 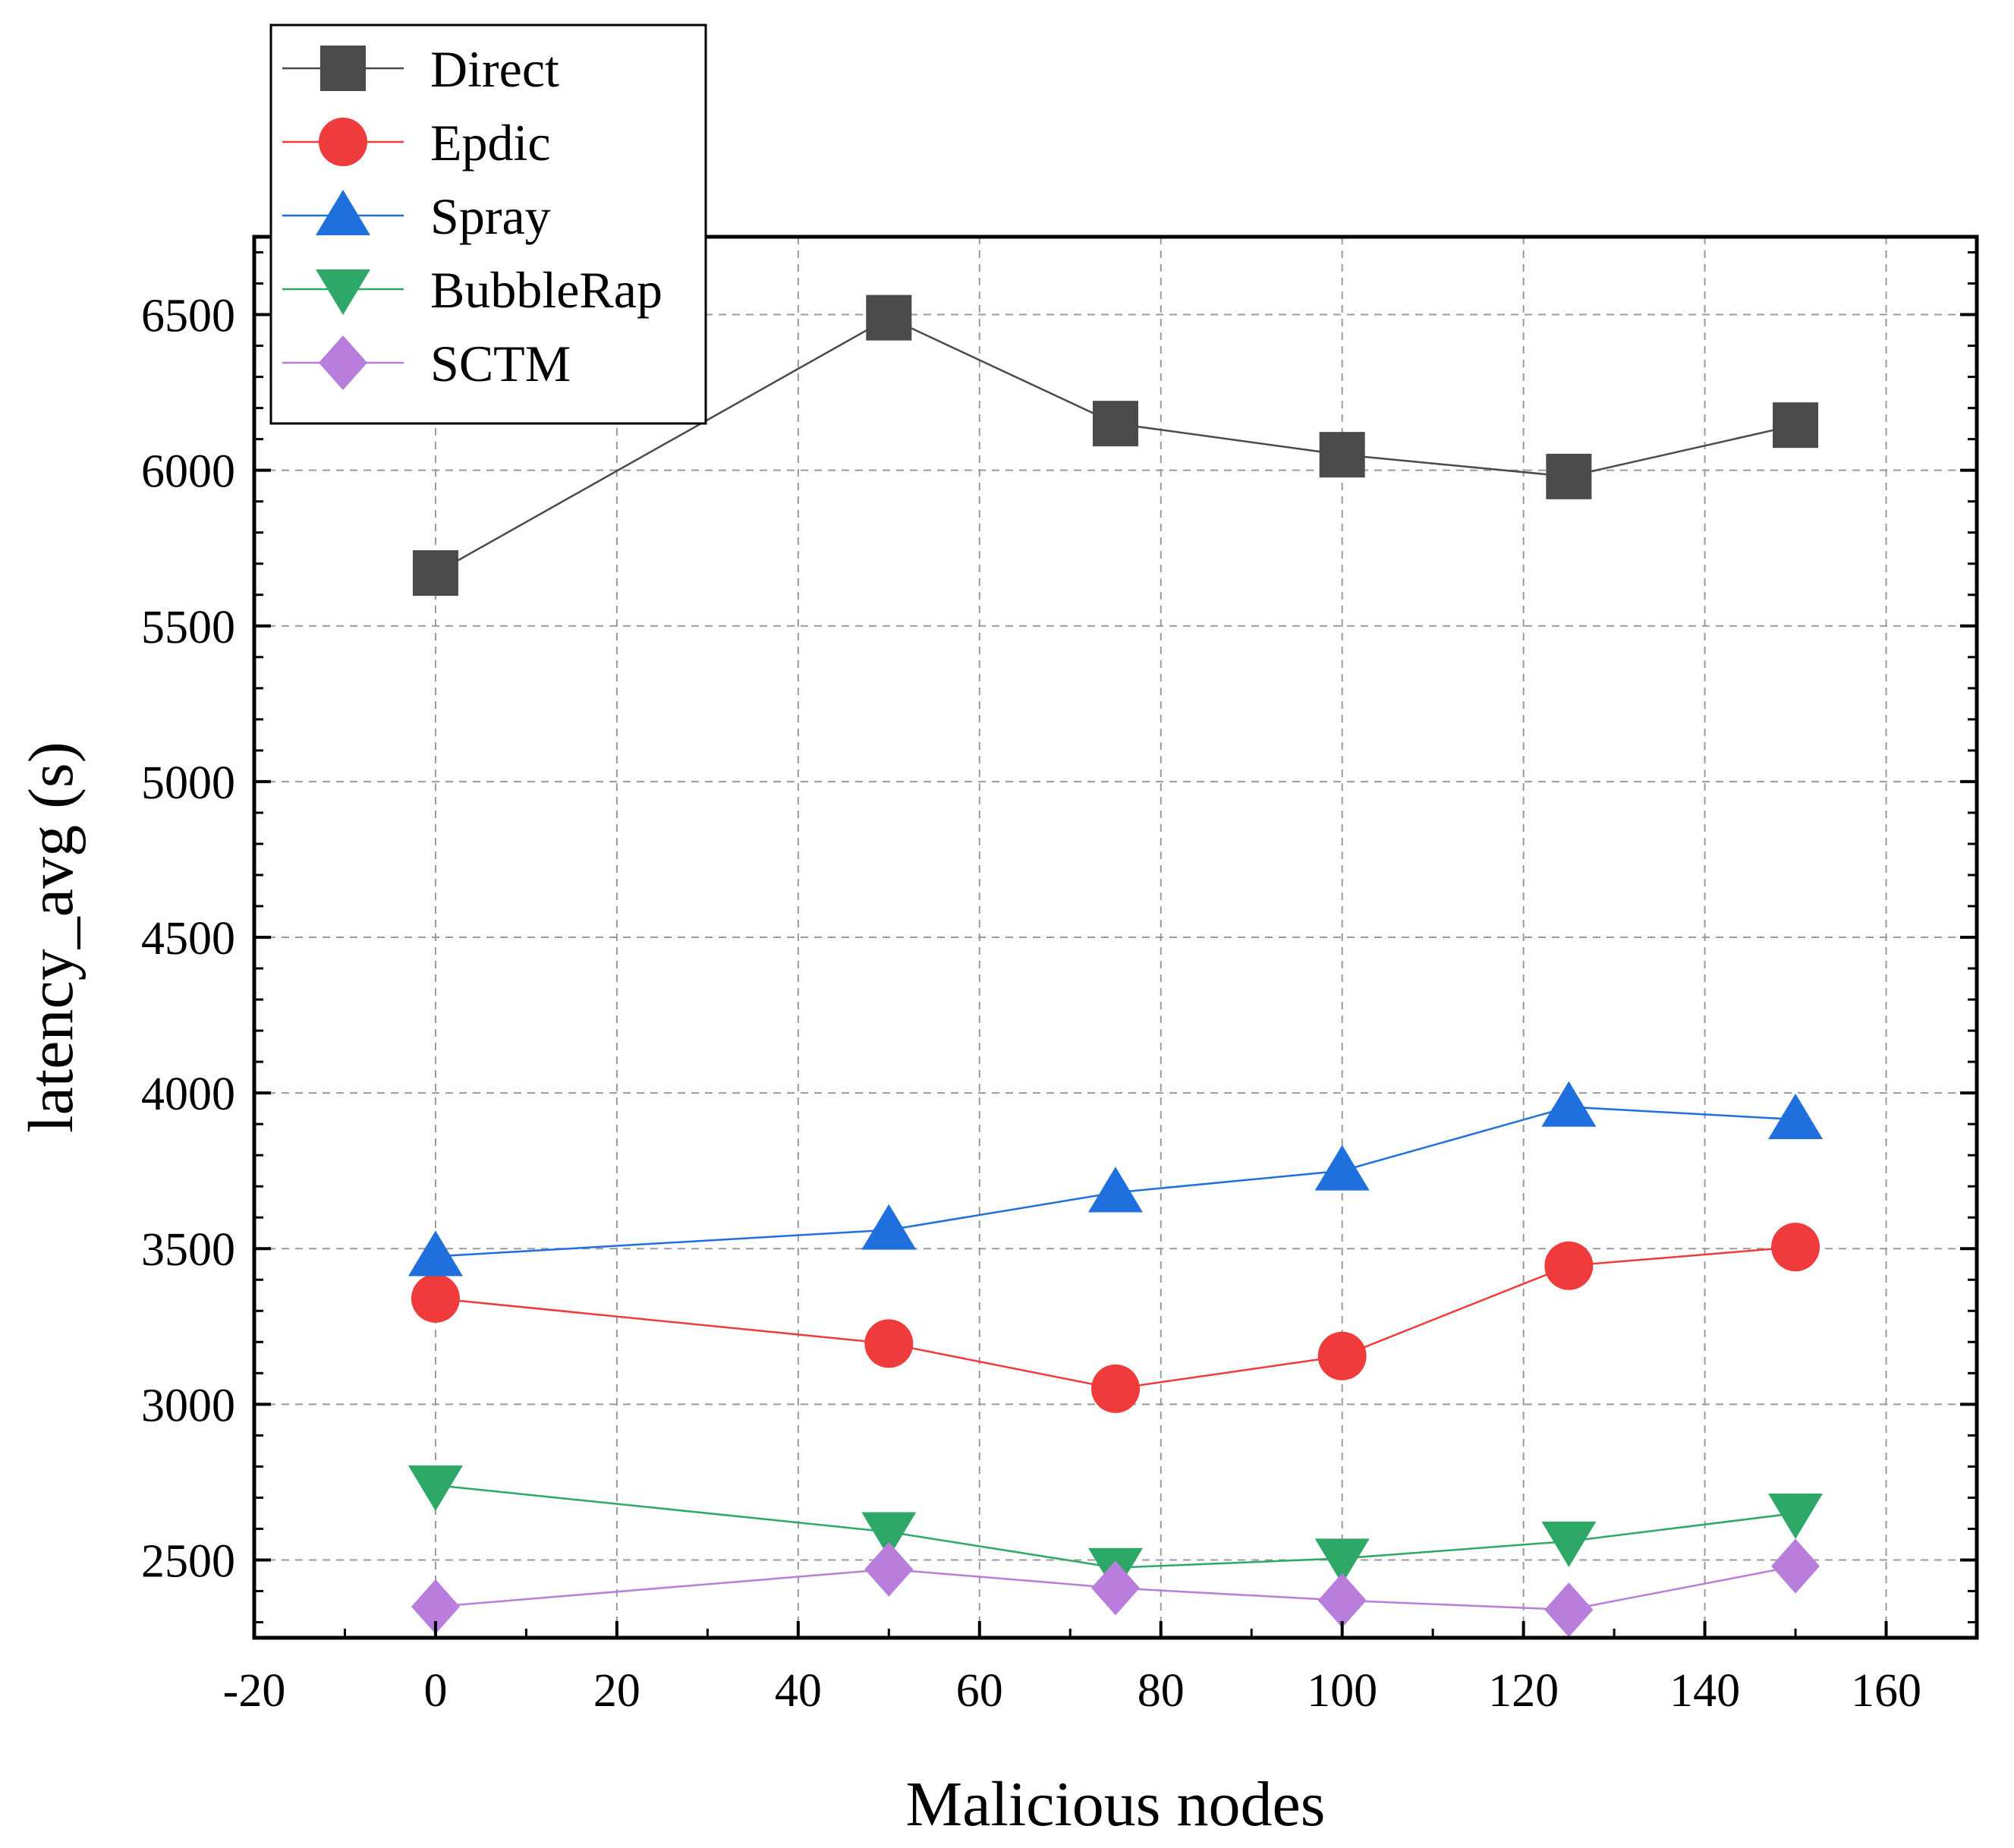 What do you see at coordinates (798, 1691) in the screenshot?
I see `x-tick-label: 40` at bounding box center [798, 1691].